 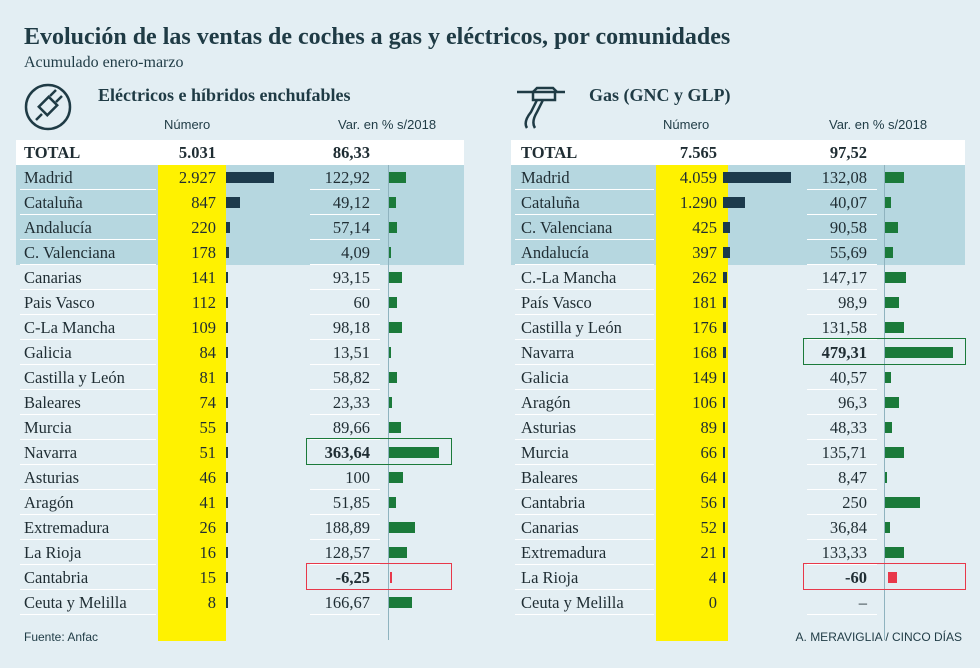 I want to click on row-number: 41, so click(x=208, y=502).